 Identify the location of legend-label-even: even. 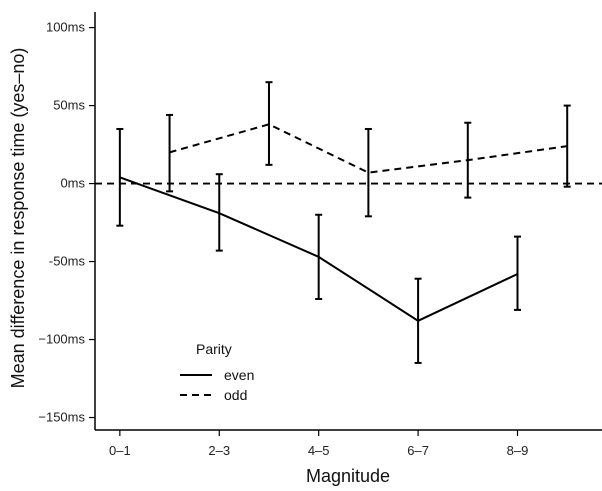
(239, 375).